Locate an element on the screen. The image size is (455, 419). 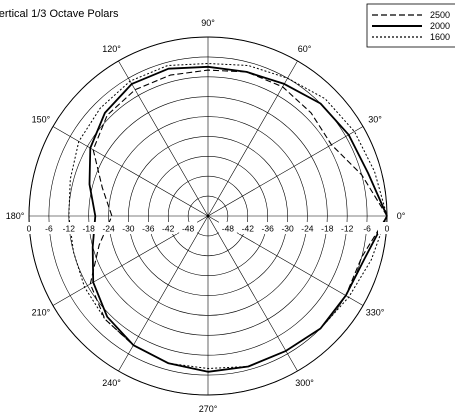
angle-label: 150° is located at coordinates (41, 120).